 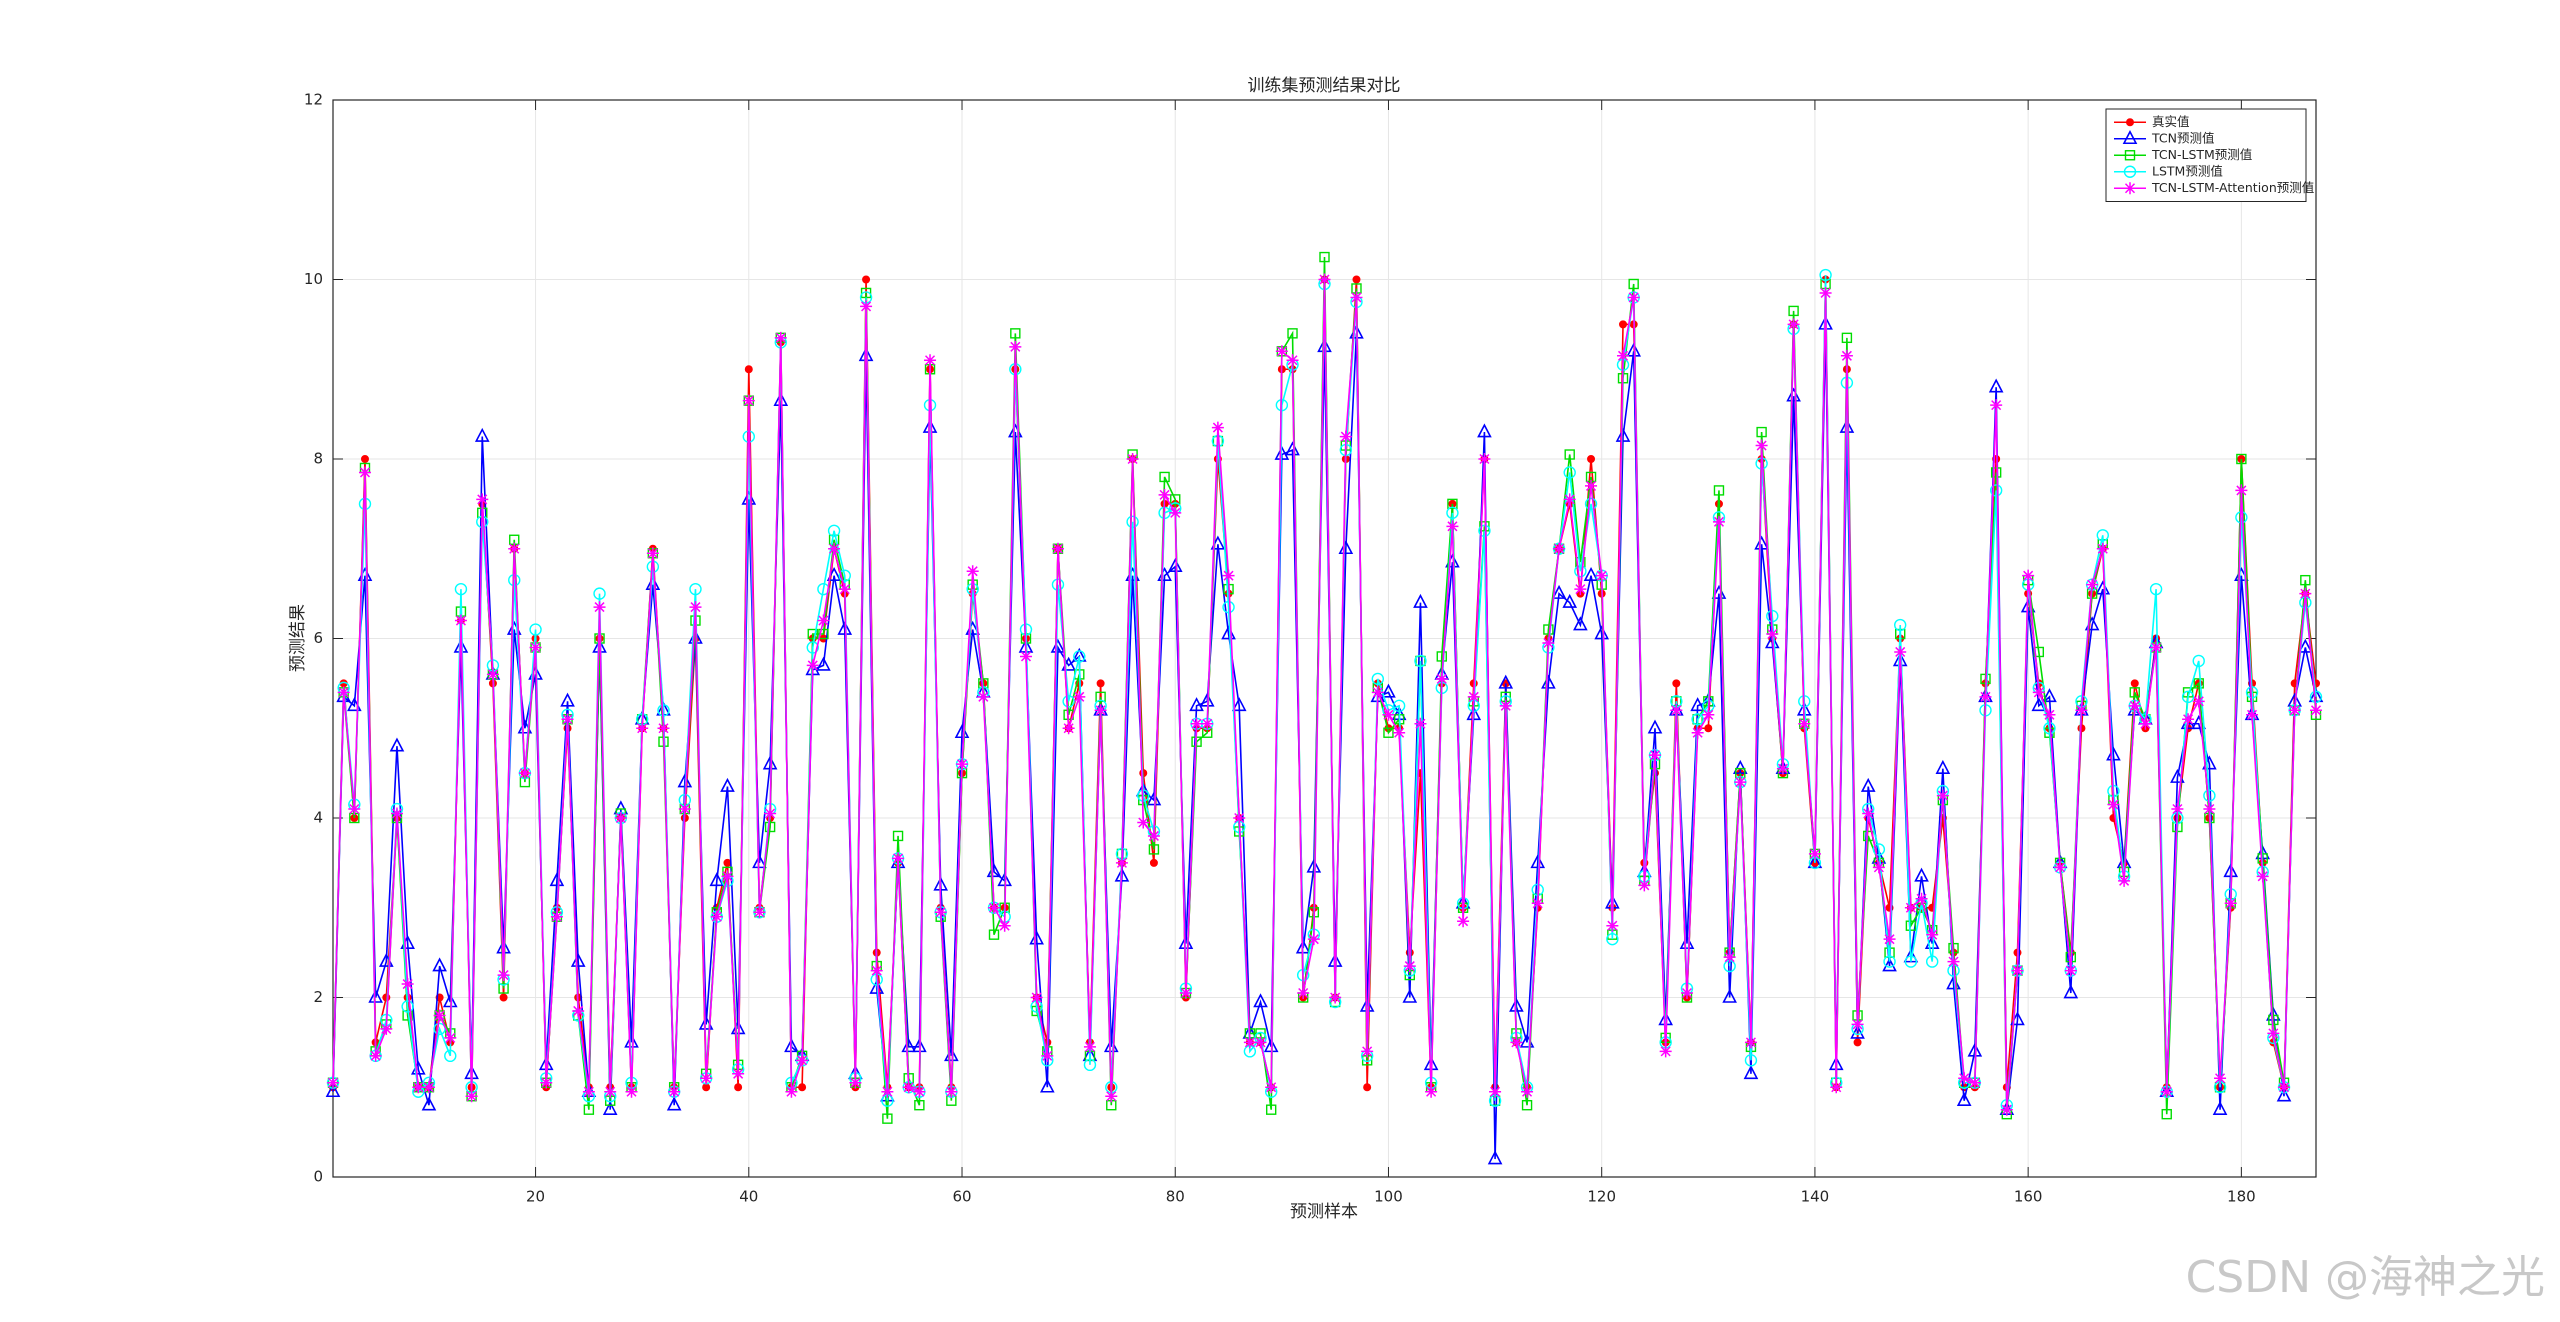 I want to click on x-tick-label: 80, so click(x=1175, y=1197).